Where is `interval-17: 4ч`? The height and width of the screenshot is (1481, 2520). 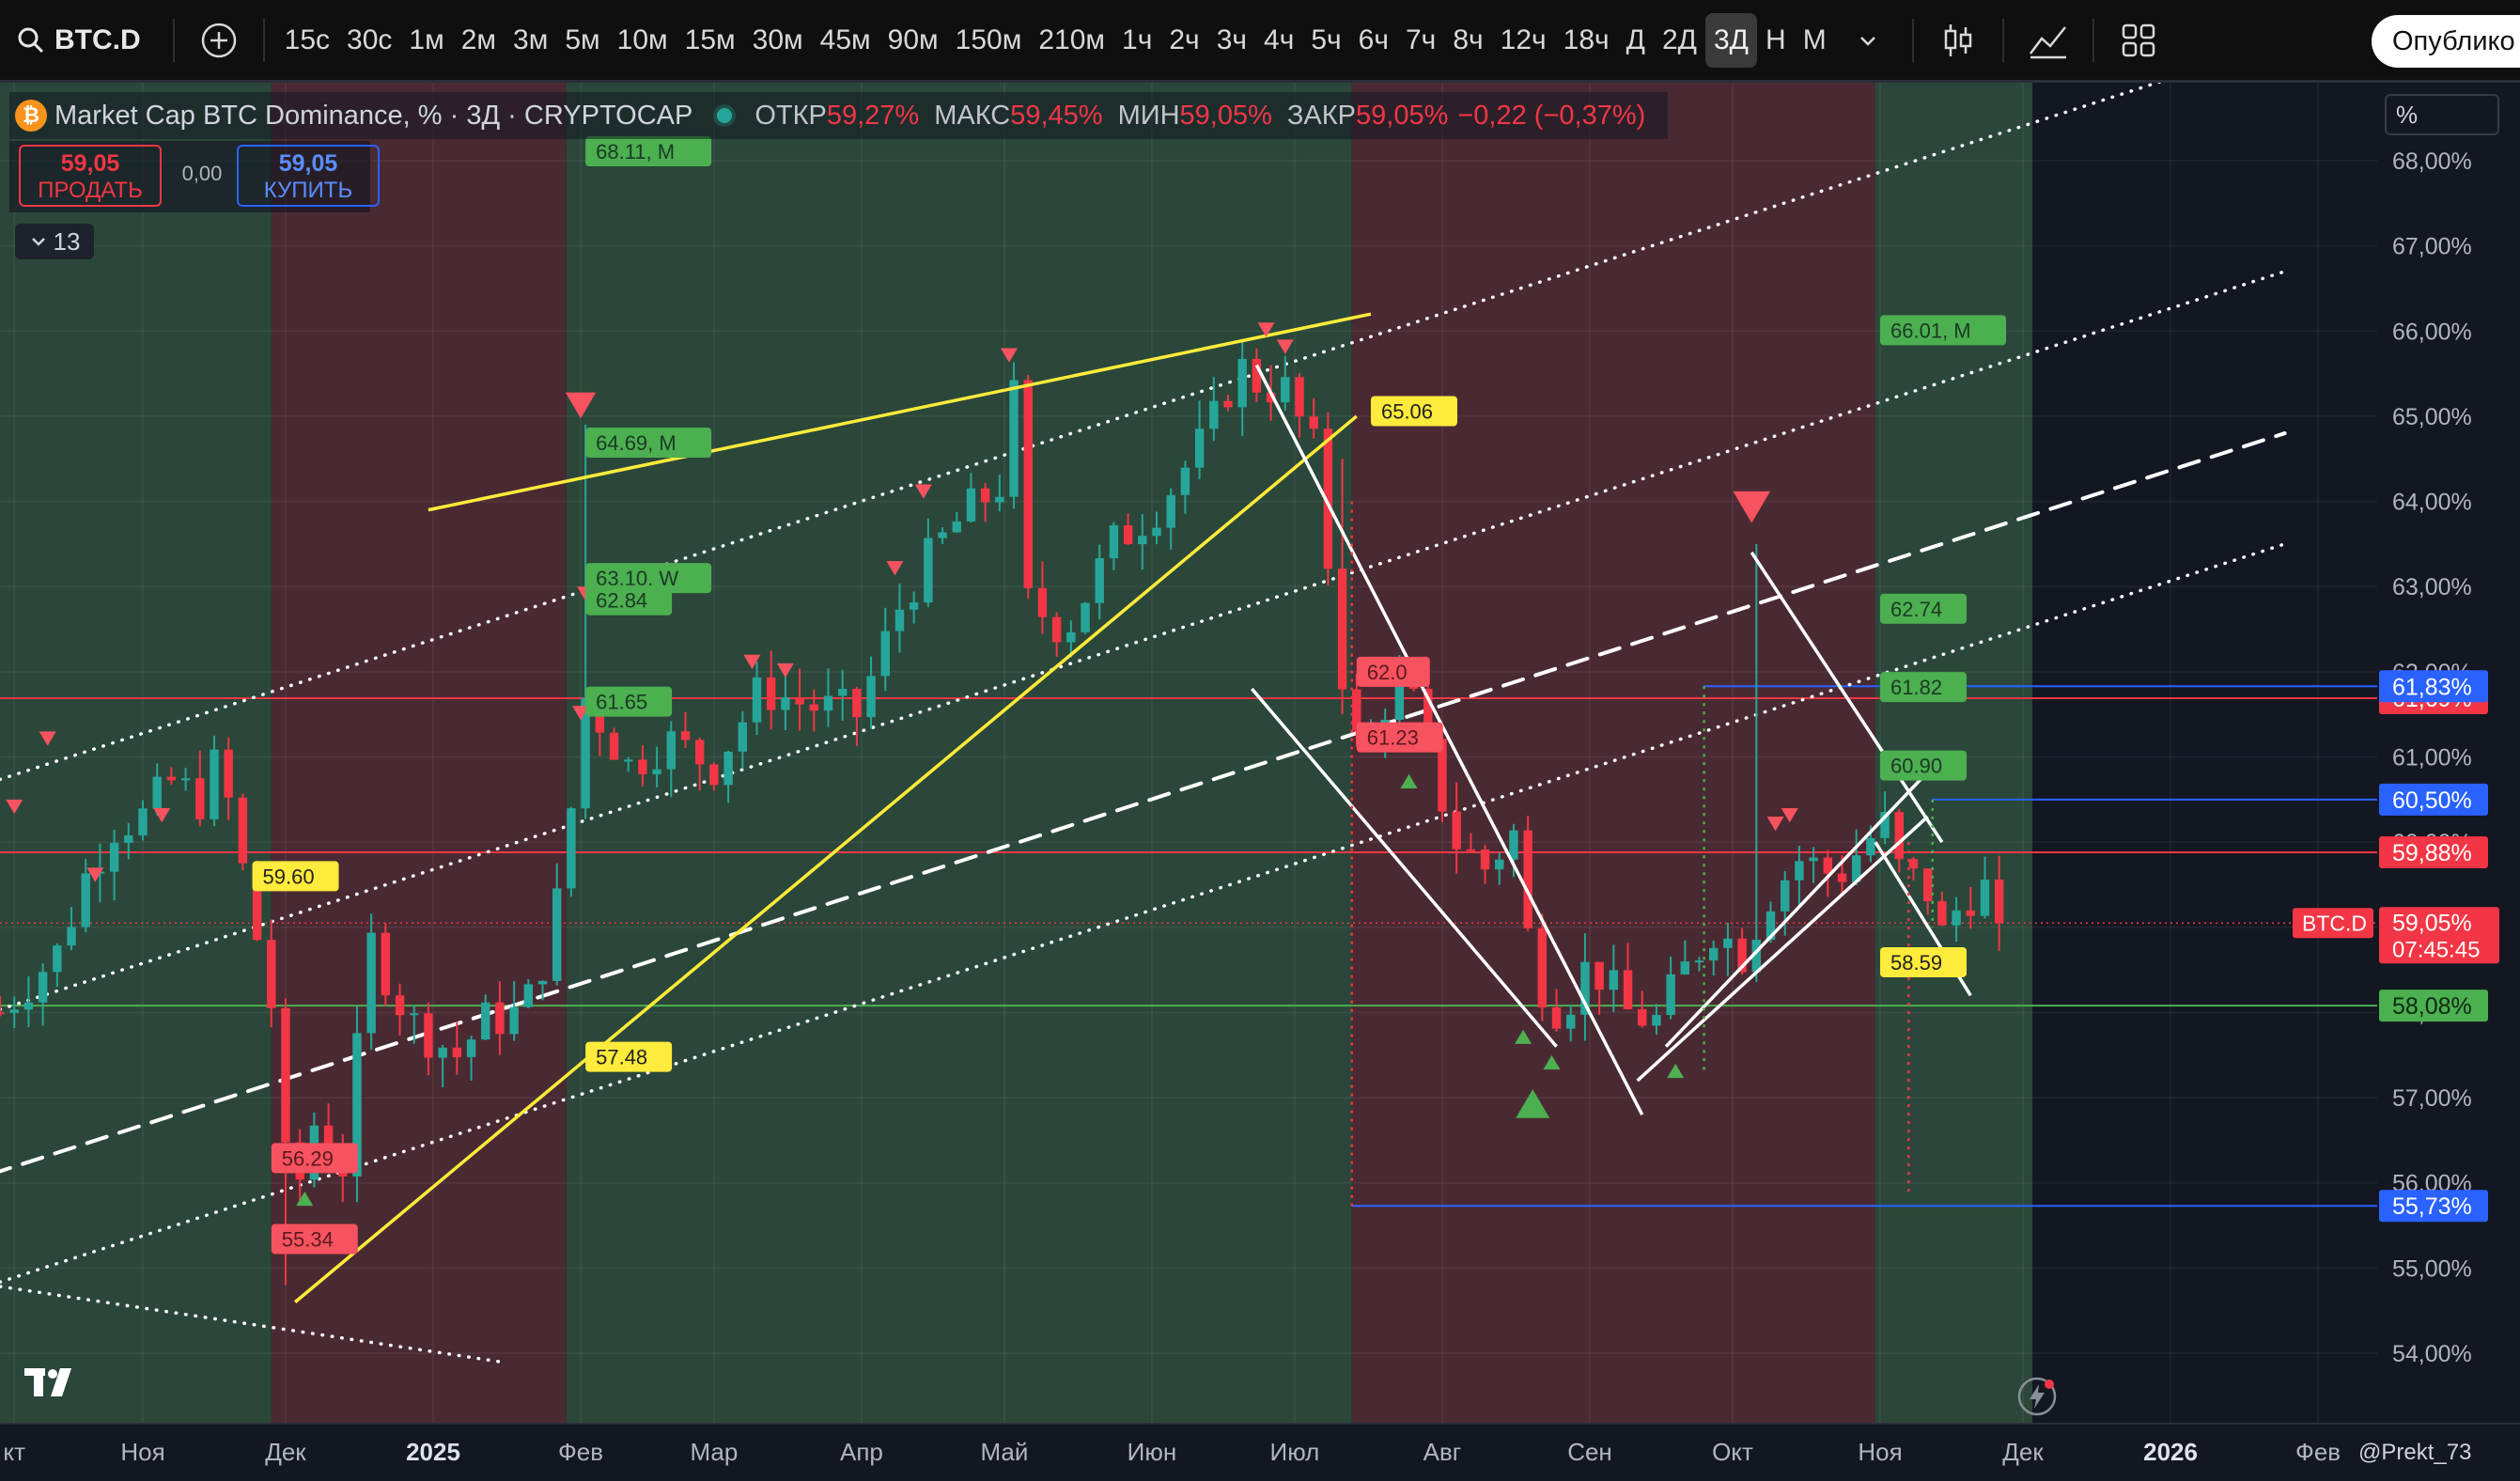
interval-17: 4ч is located at coordinates (1279, 39).